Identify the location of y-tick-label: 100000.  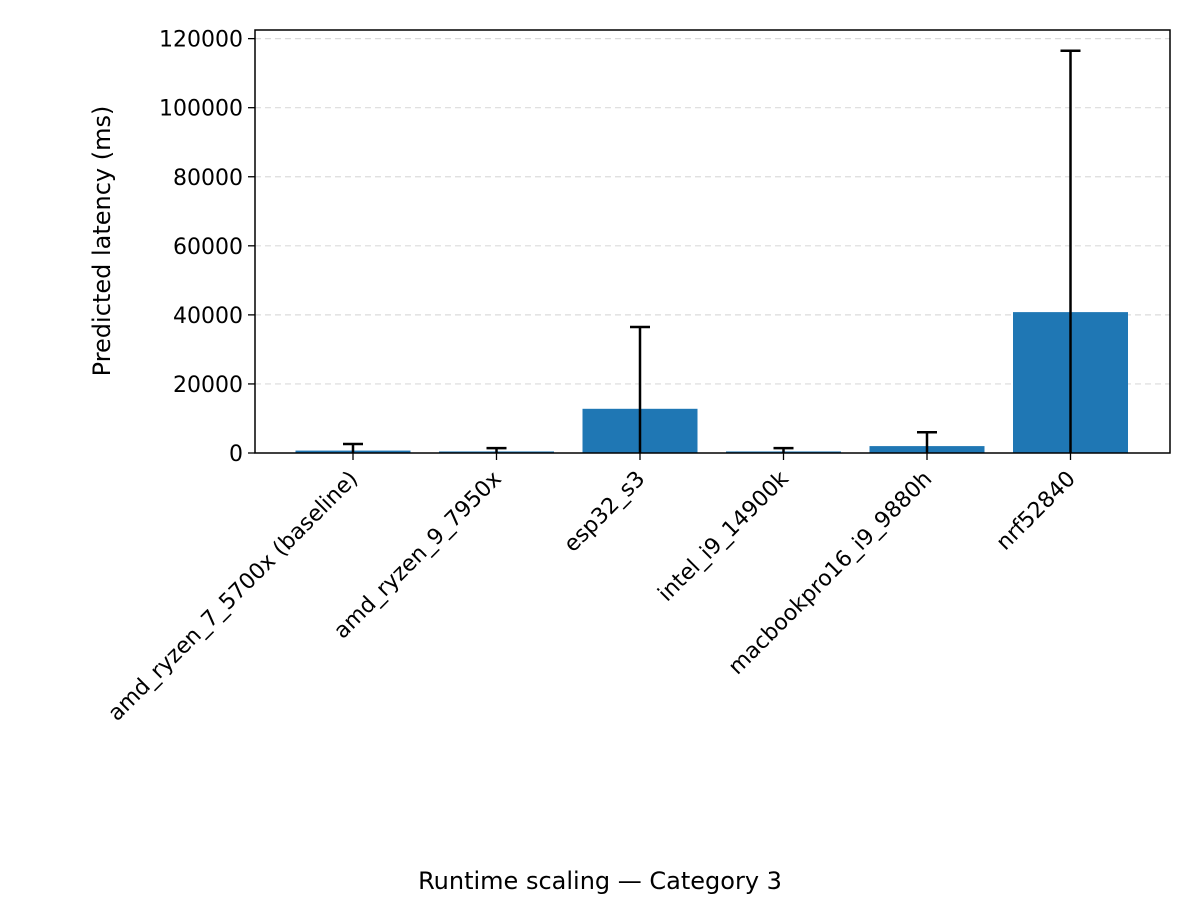
(201, 109).